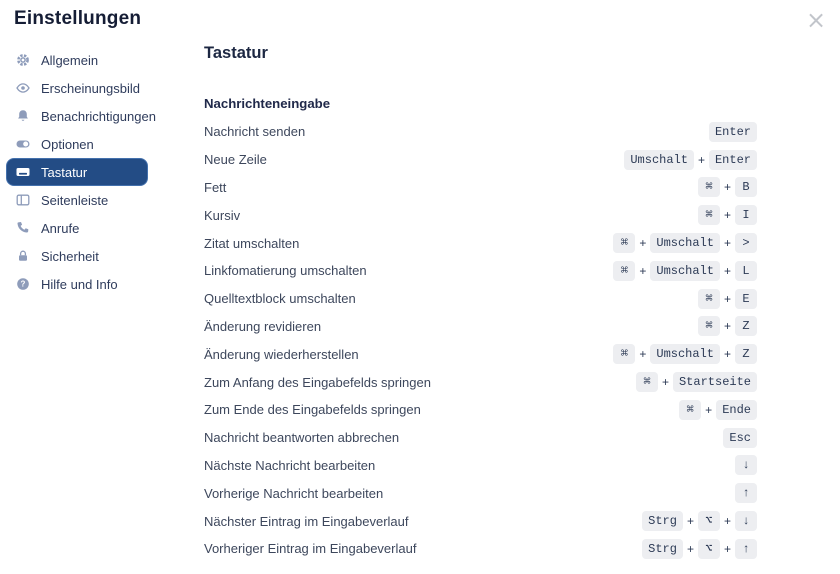 The image size is (840, 574). Describe the element at coordinates (740, 437) in the screenshot. I see `shortcut-keys: Esc` at that location.